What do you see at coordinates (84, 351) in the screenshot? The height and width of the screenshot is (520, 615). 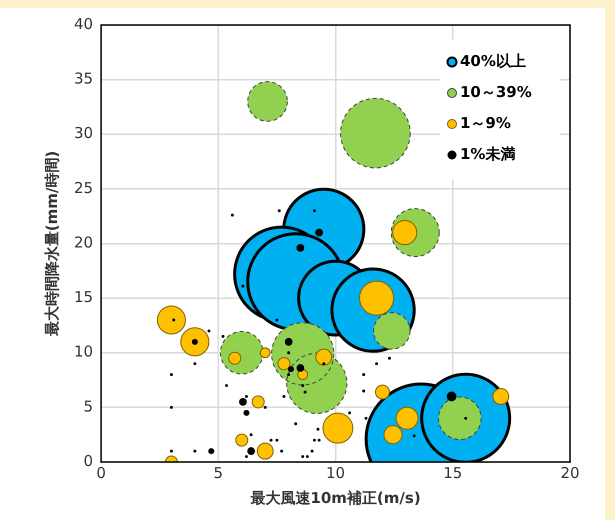 I see `y-tick-label: 10` at bounding box center [84, 351].